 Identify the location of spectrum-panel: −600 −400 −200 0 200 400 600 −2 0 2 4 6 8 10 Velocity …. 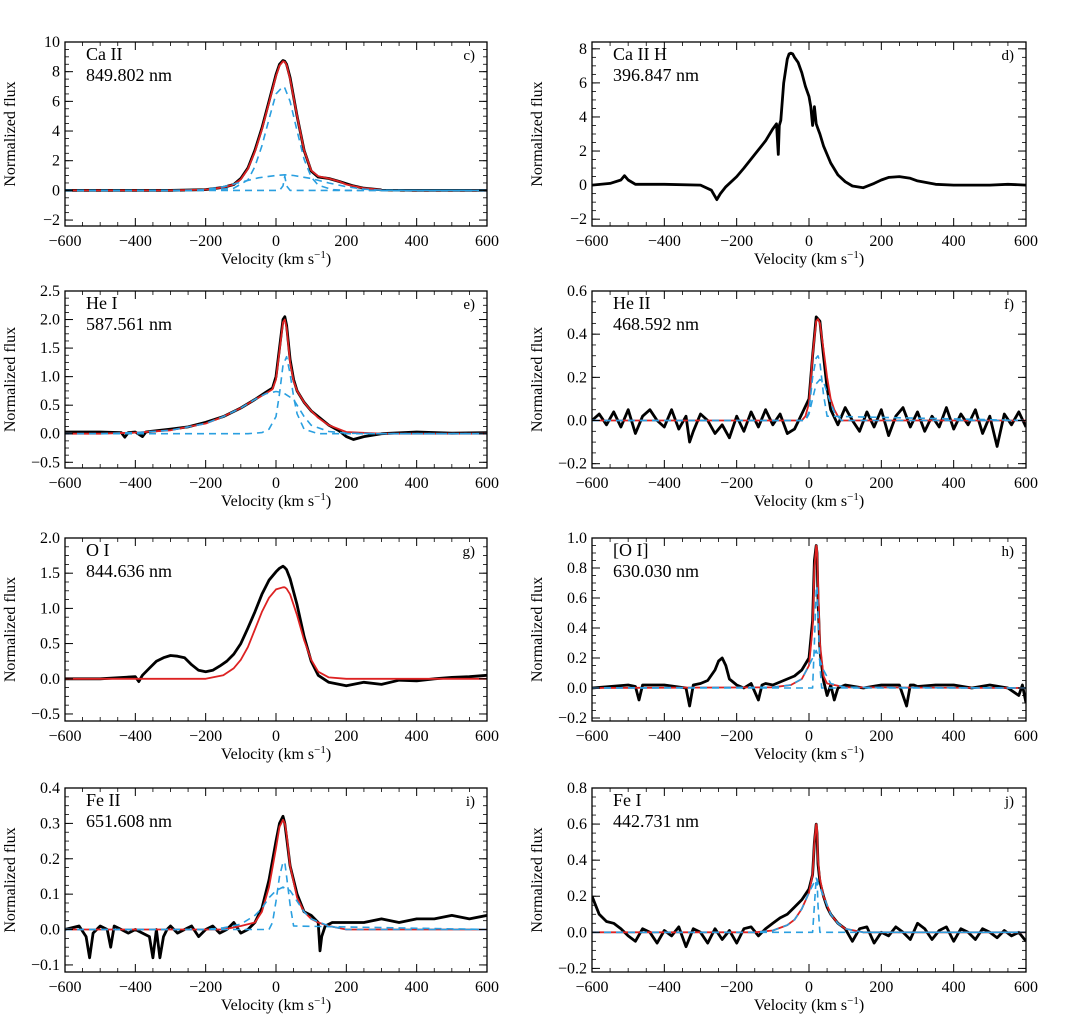
(250, 151).